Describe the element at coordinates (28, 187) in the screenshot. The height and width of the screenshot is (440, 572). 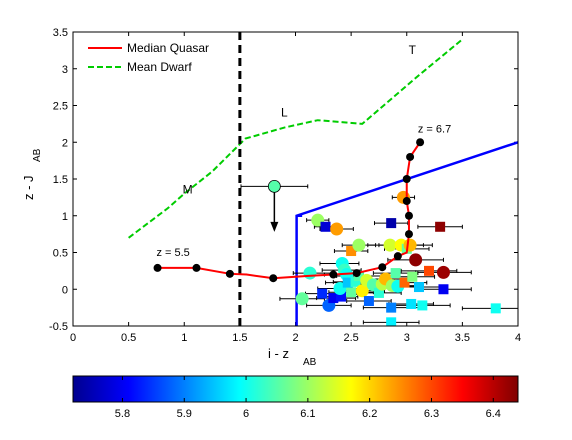
I see `y-axis-title: z - J` at that location.